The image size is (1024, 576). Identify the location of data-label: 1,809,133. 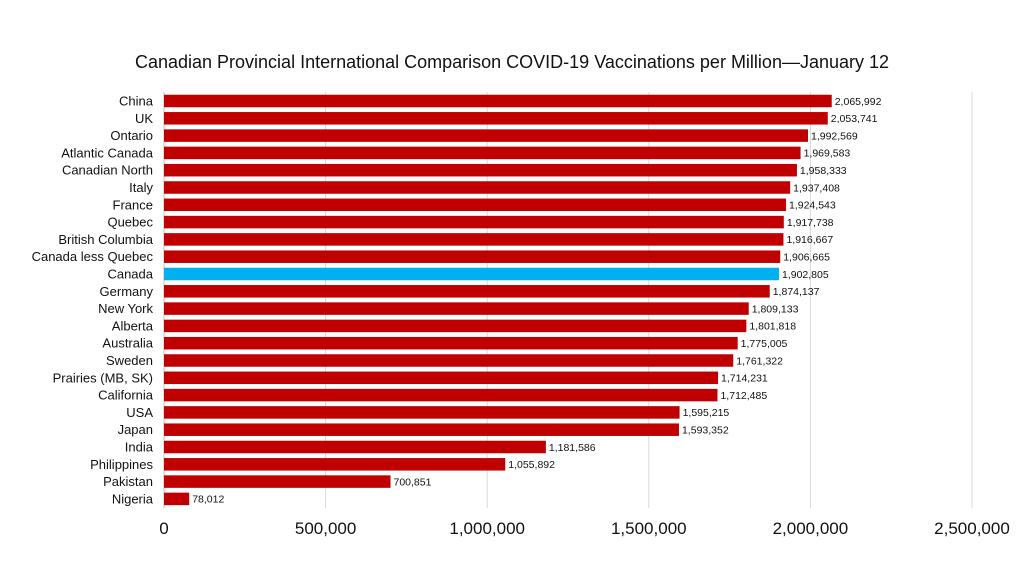
(775, 309).